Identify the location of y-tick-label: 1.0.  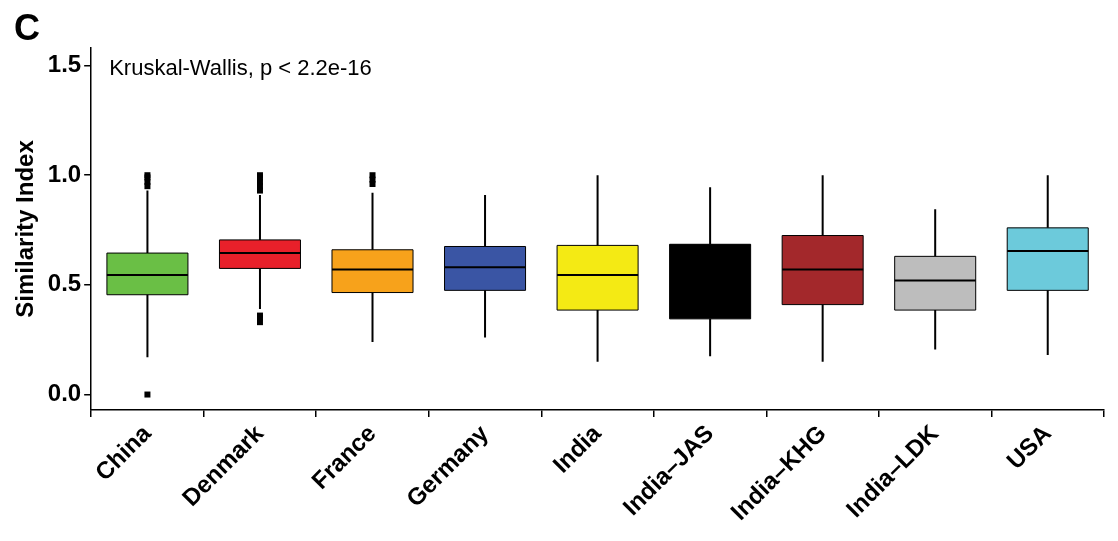
(64, 173).